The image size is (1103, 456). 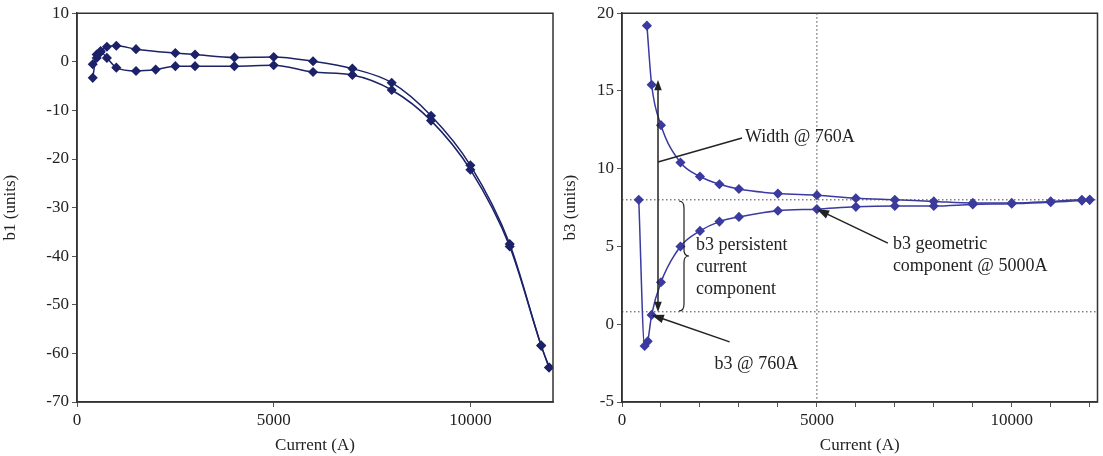 I want to click on y-tick-label: -40, so click(x=57, y=255).